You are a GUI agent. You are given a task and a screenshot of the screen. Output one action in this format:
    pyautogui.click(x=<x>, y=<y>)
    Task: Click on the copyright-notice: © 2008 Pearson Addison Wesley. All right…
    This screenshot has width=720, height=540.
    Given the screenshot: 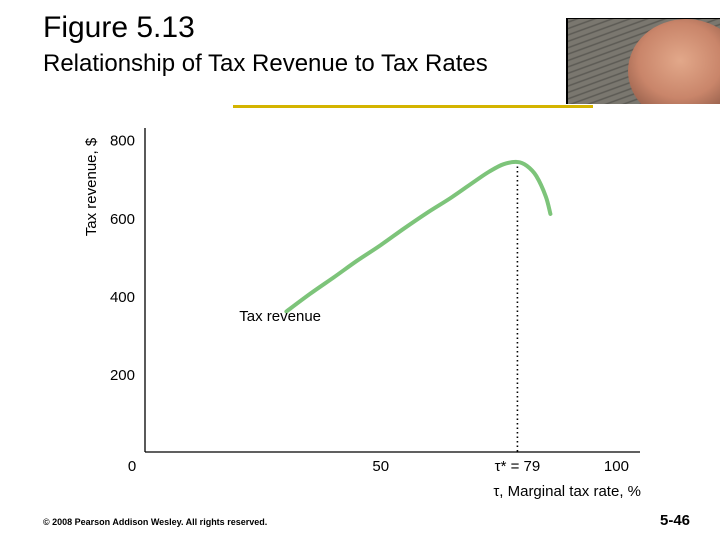 What is the action you would take?
    pyautogui.click(x=155, y=522)
    